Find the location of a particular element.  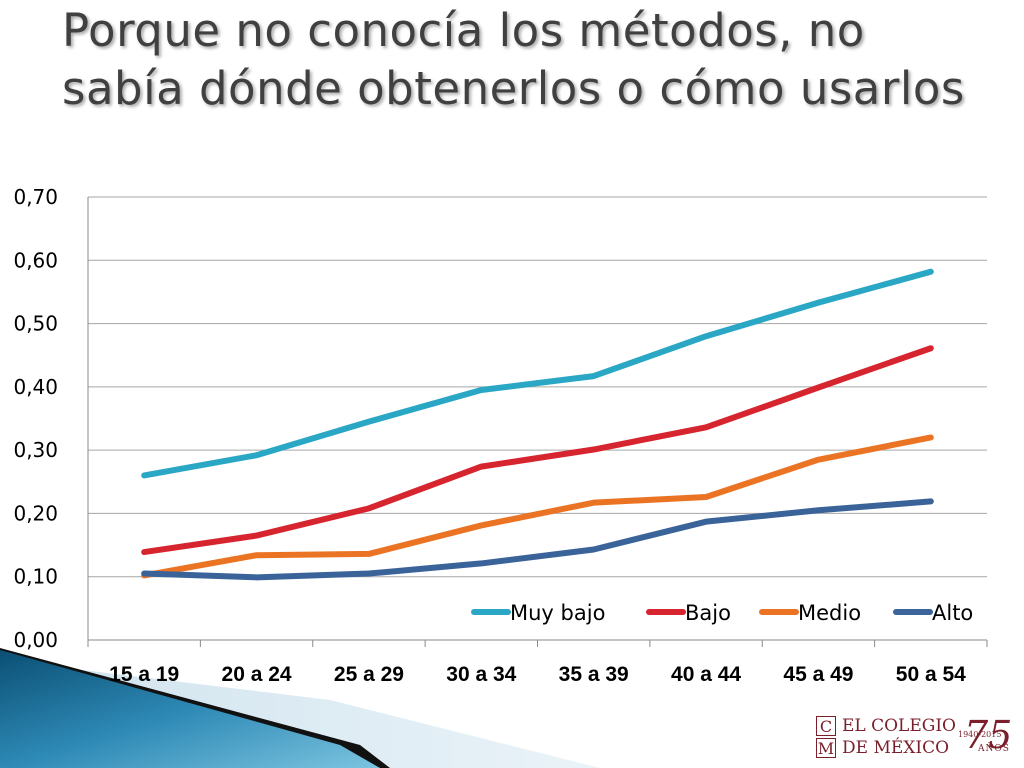

x-tick-label: 25 a 29 is located at coordinates (369, 674).